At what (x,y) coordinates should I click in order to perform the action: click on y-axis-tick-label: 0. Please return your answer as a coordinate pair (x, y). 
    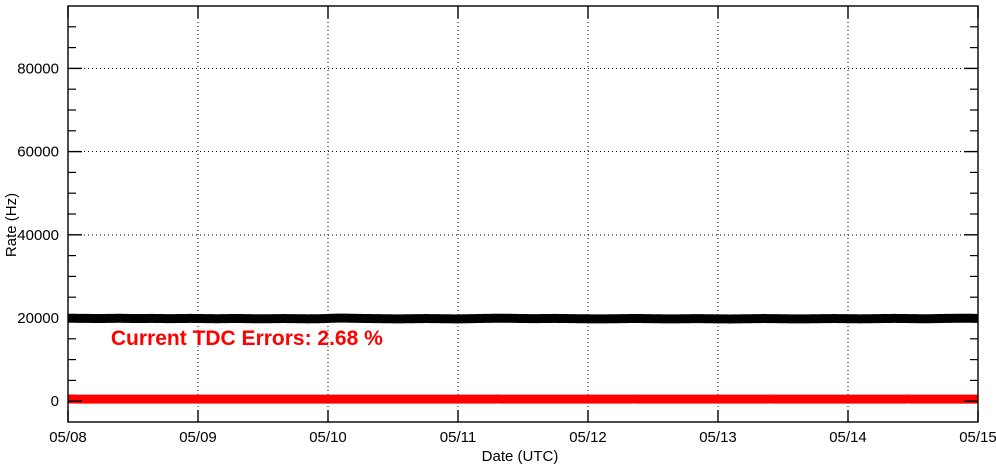
    Looking at the image, I should click on (55, 401).